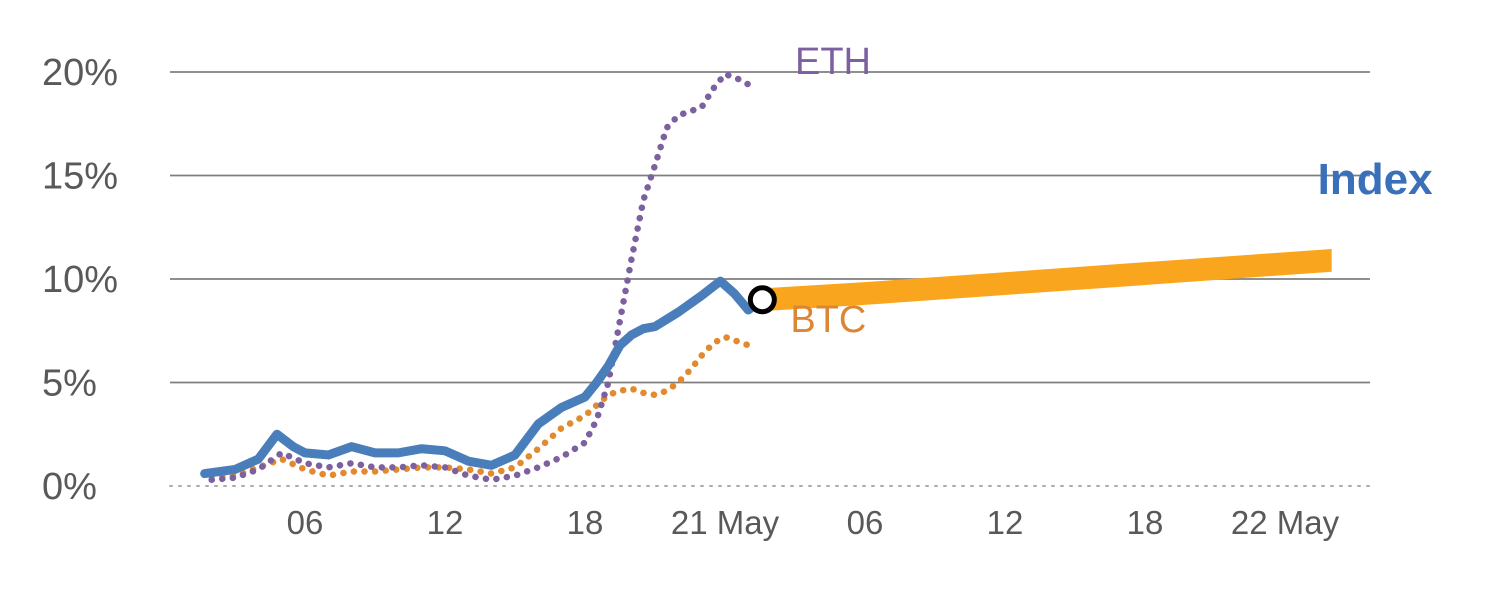  Describe the element at coordinates (1375, 179) in the screenshot. I see `index-series-label: Index` at that location.